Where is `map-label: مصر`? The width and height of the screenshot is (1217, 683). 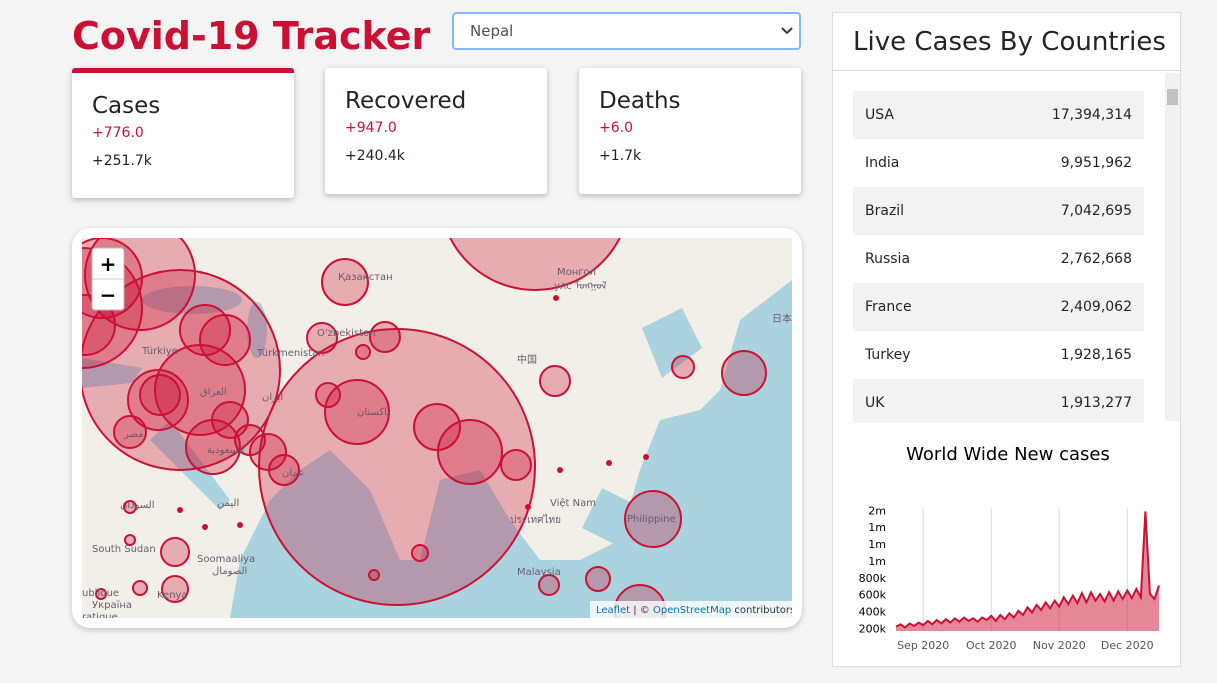 map-label: مصر is located at coordinates (133, 434).